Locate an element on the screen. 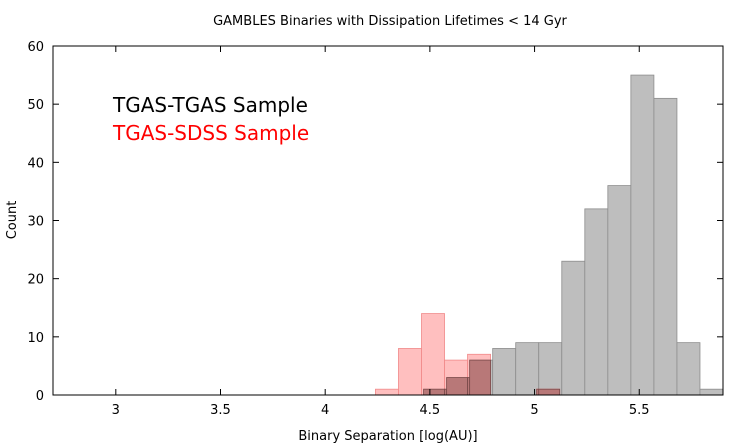  legend-tgas-sdss: TGAS-SDSS Sample is located at coordinates (210, 133).